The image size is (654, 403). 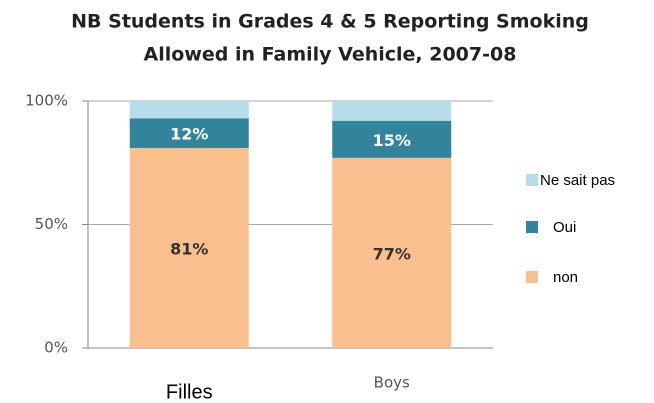 I want to click on legend-label: Oui, so click(x=564, y=227).